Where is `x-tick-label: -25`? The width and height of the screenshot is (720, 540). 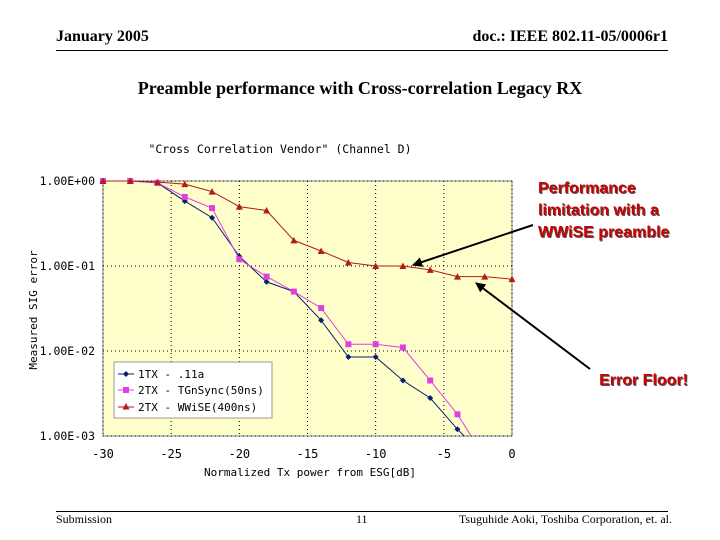
x-tick-label: -25 is located at coordinates (171, 454).